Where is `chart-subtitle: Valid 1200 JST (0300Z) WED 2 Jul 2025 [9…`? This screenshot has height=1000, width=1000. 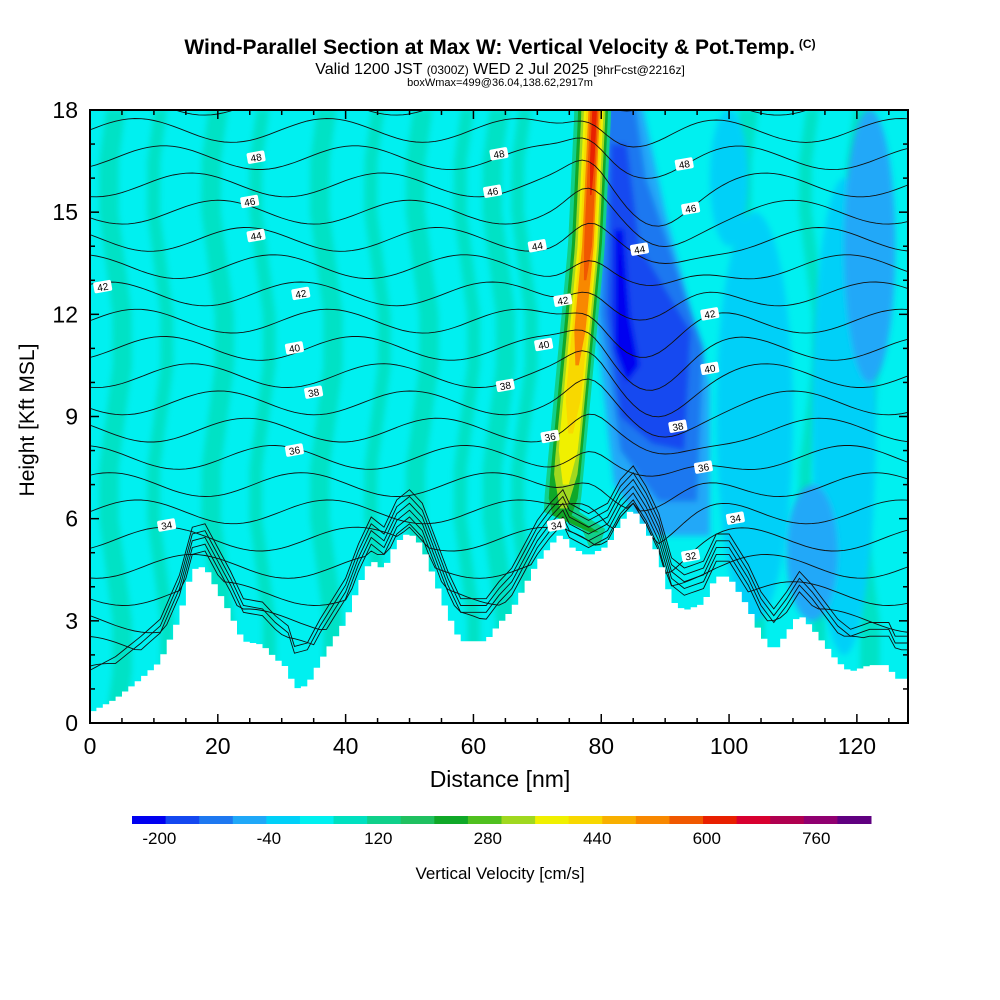
chart-subtitle: Valid 1200 JST (0300Z) WED 2 Jul 2025 [9… is located at coordinates (500, 69).